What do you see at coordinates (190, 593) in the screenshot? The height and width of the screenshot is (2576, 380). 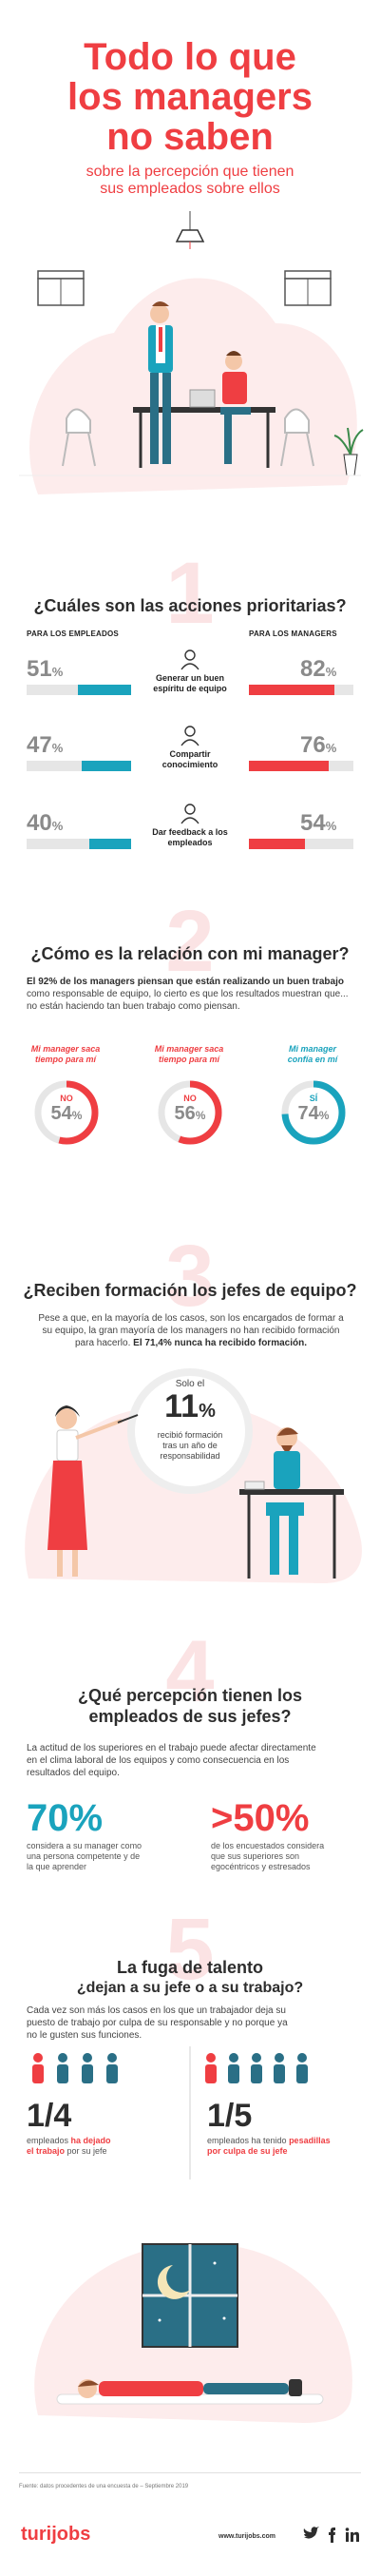 I see `section-number-1: 1` at bounding box center [190, 593].